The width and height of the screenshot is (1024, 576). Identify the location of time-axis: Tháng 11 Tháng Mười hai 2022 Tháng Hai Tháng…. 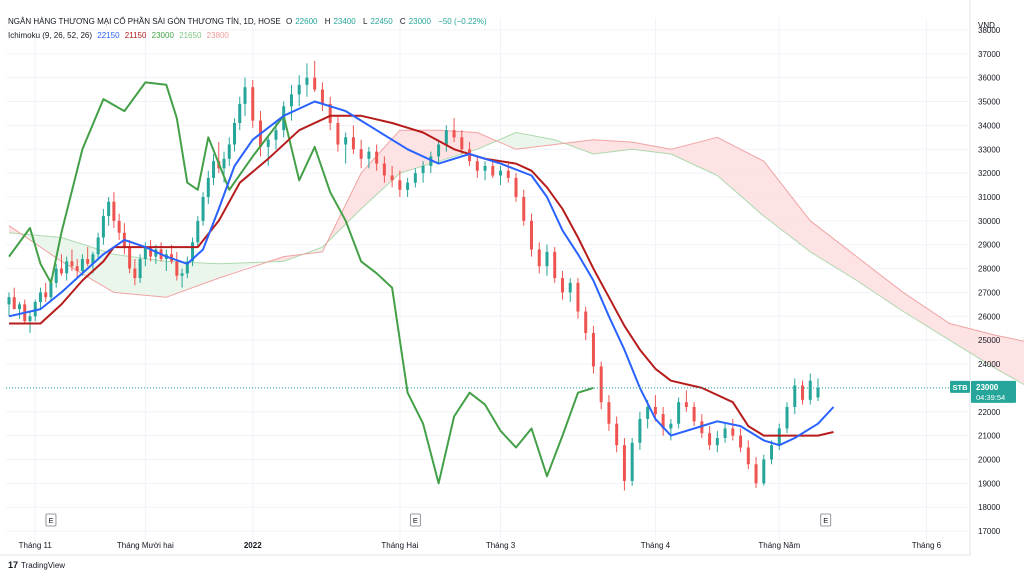
(521, 545).